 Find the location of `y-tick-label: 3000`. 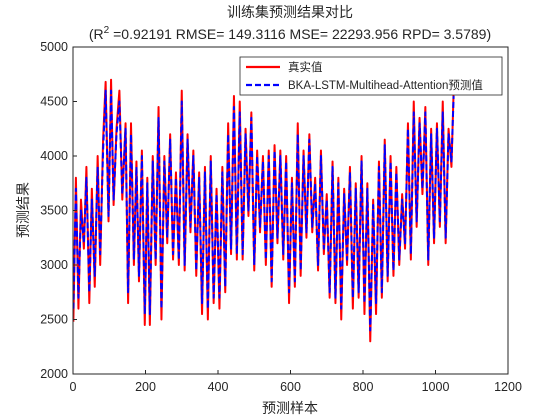

y-tick-label: 3000 is located at coordinates (54, 265).